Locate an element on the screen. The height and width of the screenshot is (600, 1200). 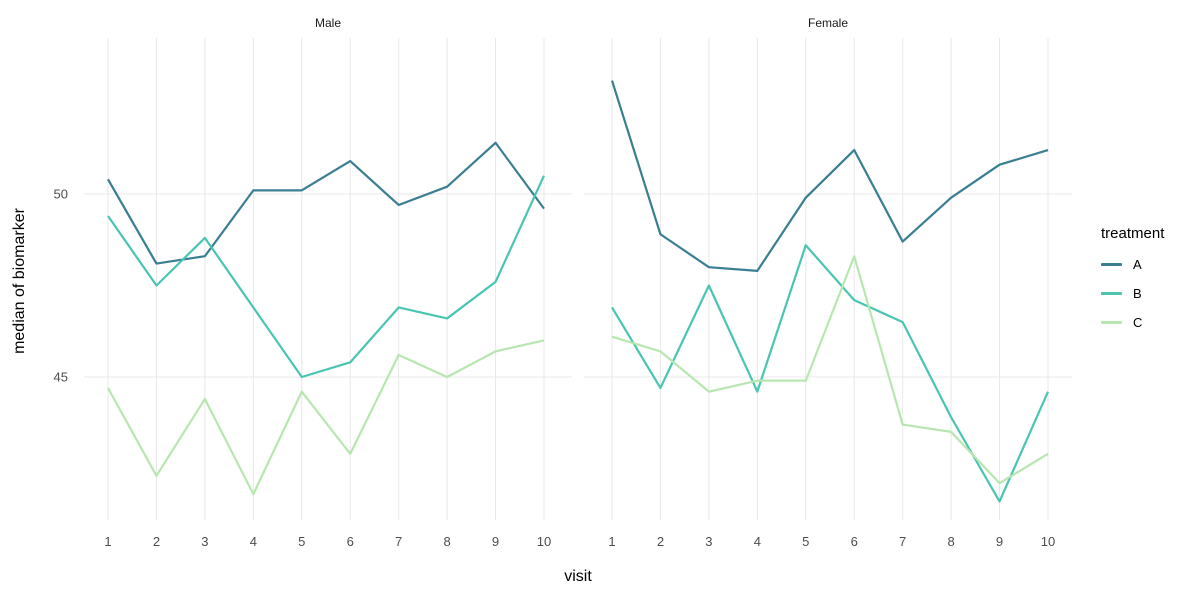
legend-title: treatment is located at coordinates (1133, 233).